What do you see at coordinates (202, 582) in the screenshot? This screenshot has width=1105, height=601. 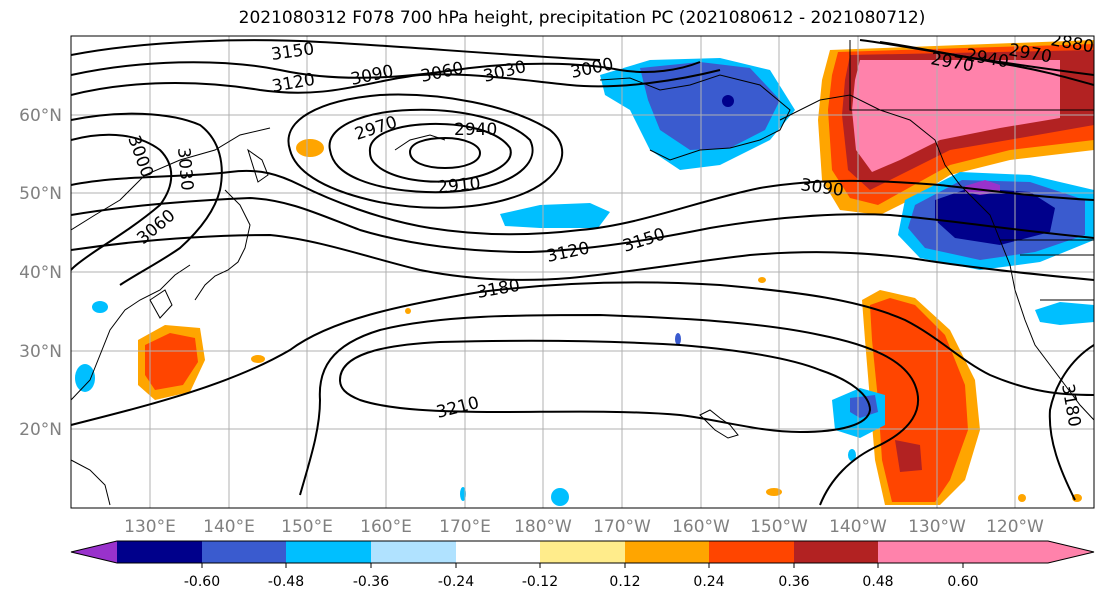 I see `colorbar-tick-label: -0.60` at bounding box center [202, 582].